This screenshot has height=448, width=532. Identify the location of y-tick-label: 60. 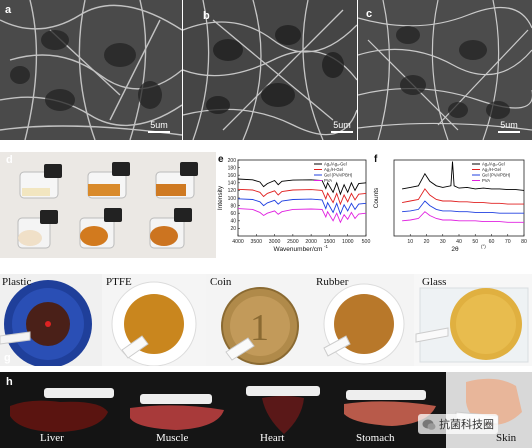
(233, 214).